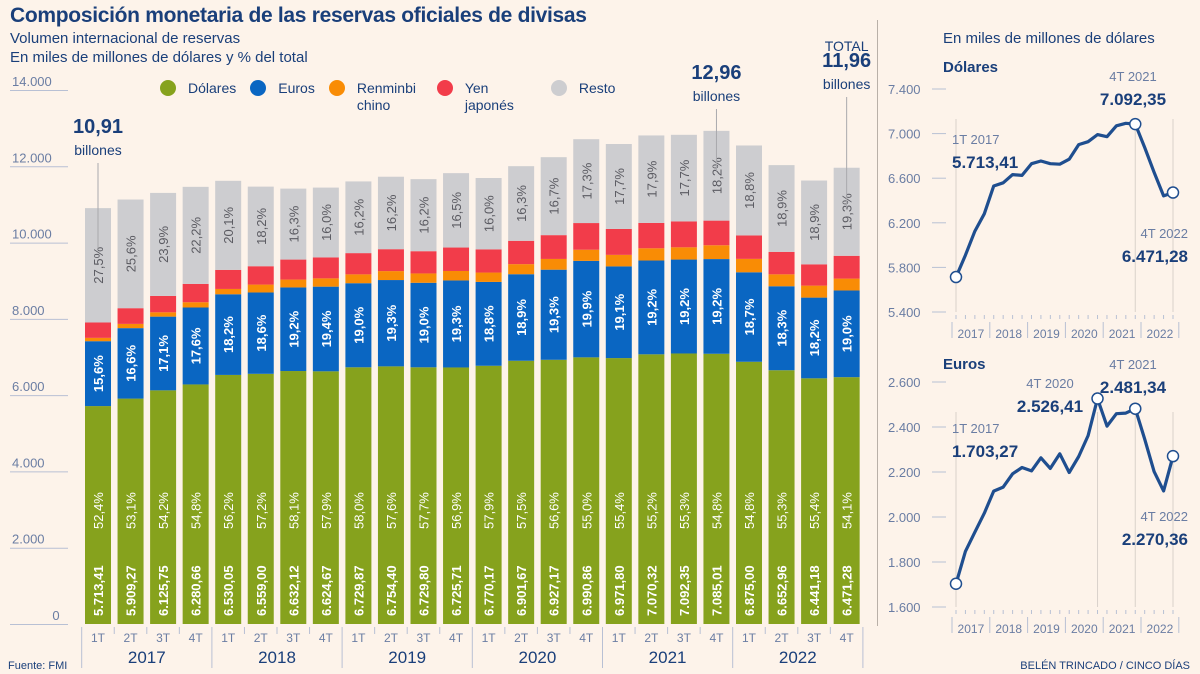 The width and height of the screenshot is (1200, 674). What do you see at coordinates (277, 657) in the screenshot?
I see `year-label: 2018` at bounding box center [277, 657].